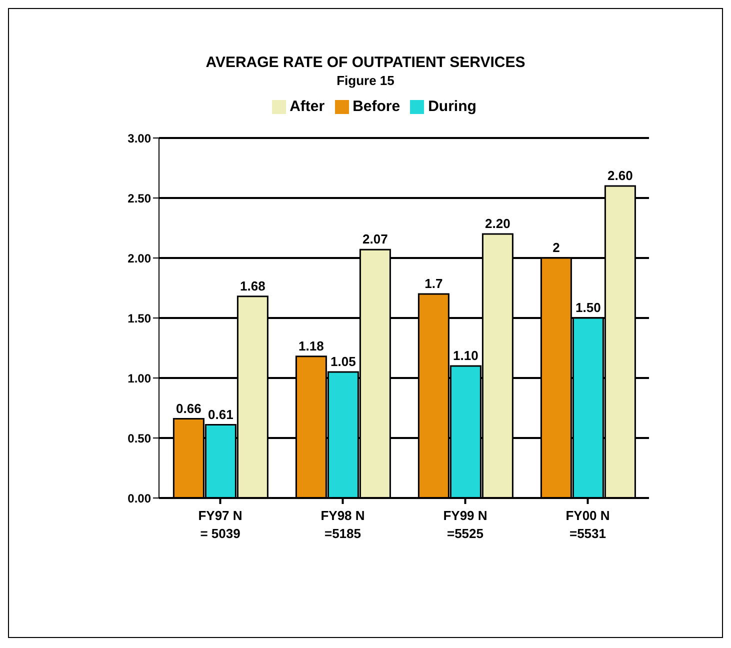 The width and height of the screenshot is (731, 648). I want to click on x-tick-label: FY97 N = 5039, so click(220, 524).